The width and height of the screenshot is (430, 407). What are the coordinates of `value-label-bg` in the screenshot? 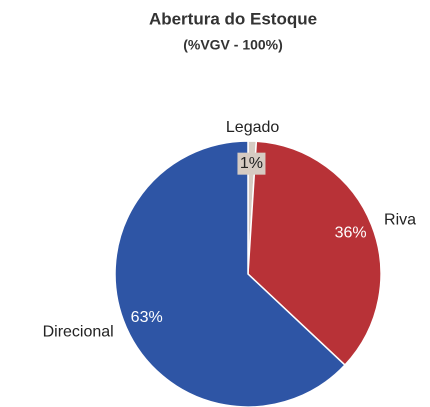 It's located at (251, 163).